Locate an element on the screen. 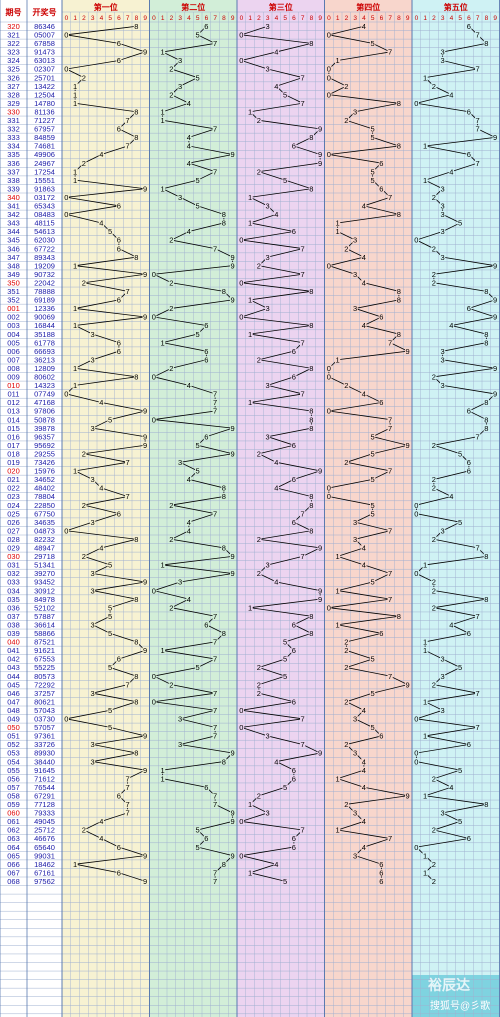  header-digit-tick: 3 is located at coordinates (443, 18).